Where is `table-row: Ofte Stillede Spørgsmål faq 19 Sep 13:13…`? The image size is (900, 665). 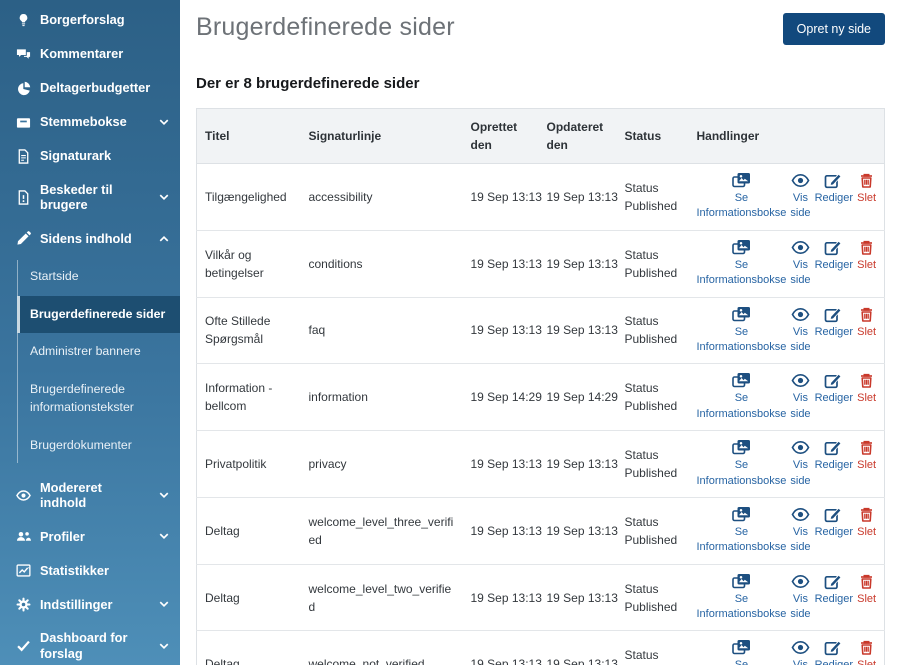 table-row: Ofte Stillede Spørgsmål faq 19 Sep 13:13… is located at coordinates (540, 330).